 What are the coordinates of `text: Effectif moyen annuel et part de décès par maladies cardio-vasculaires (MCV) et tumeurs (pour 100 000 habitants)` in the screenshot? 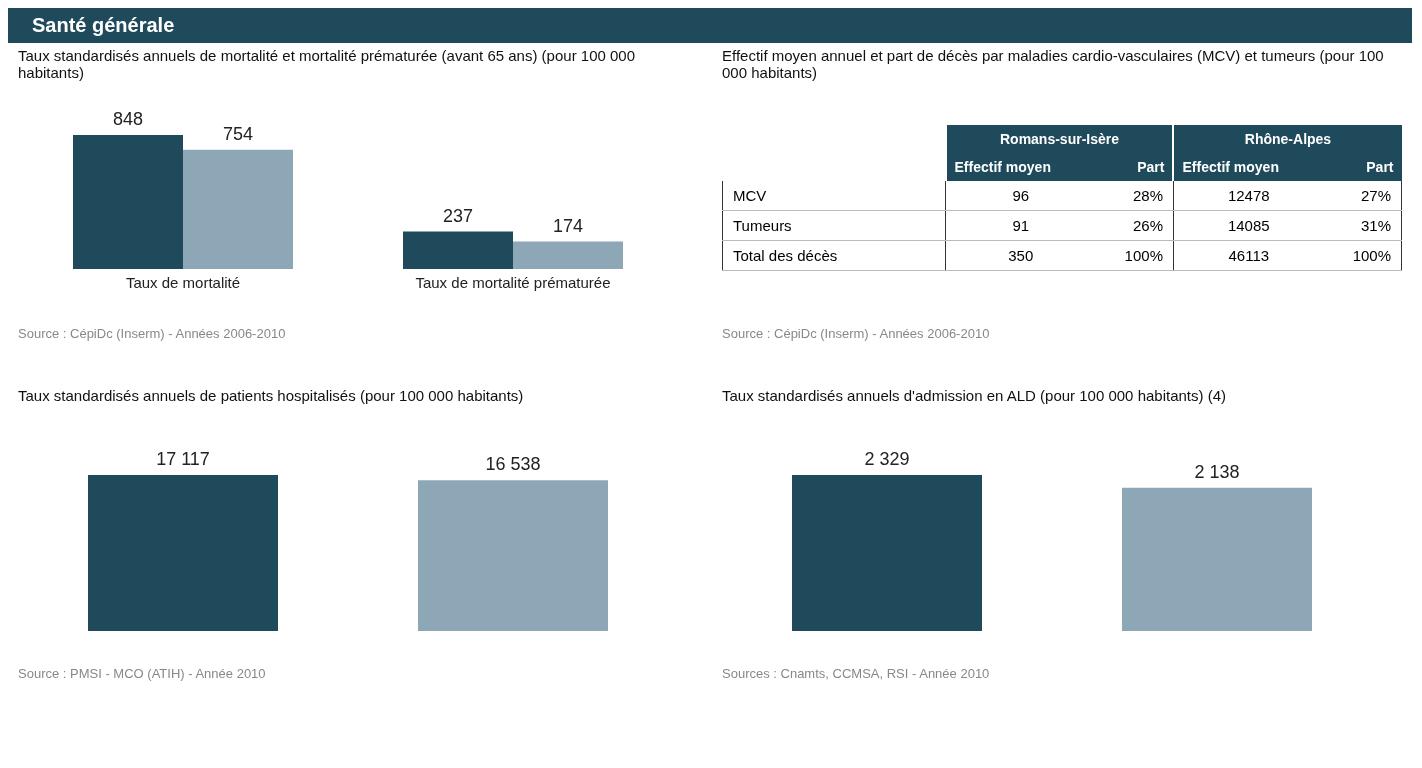 It's located at (1053, 64).